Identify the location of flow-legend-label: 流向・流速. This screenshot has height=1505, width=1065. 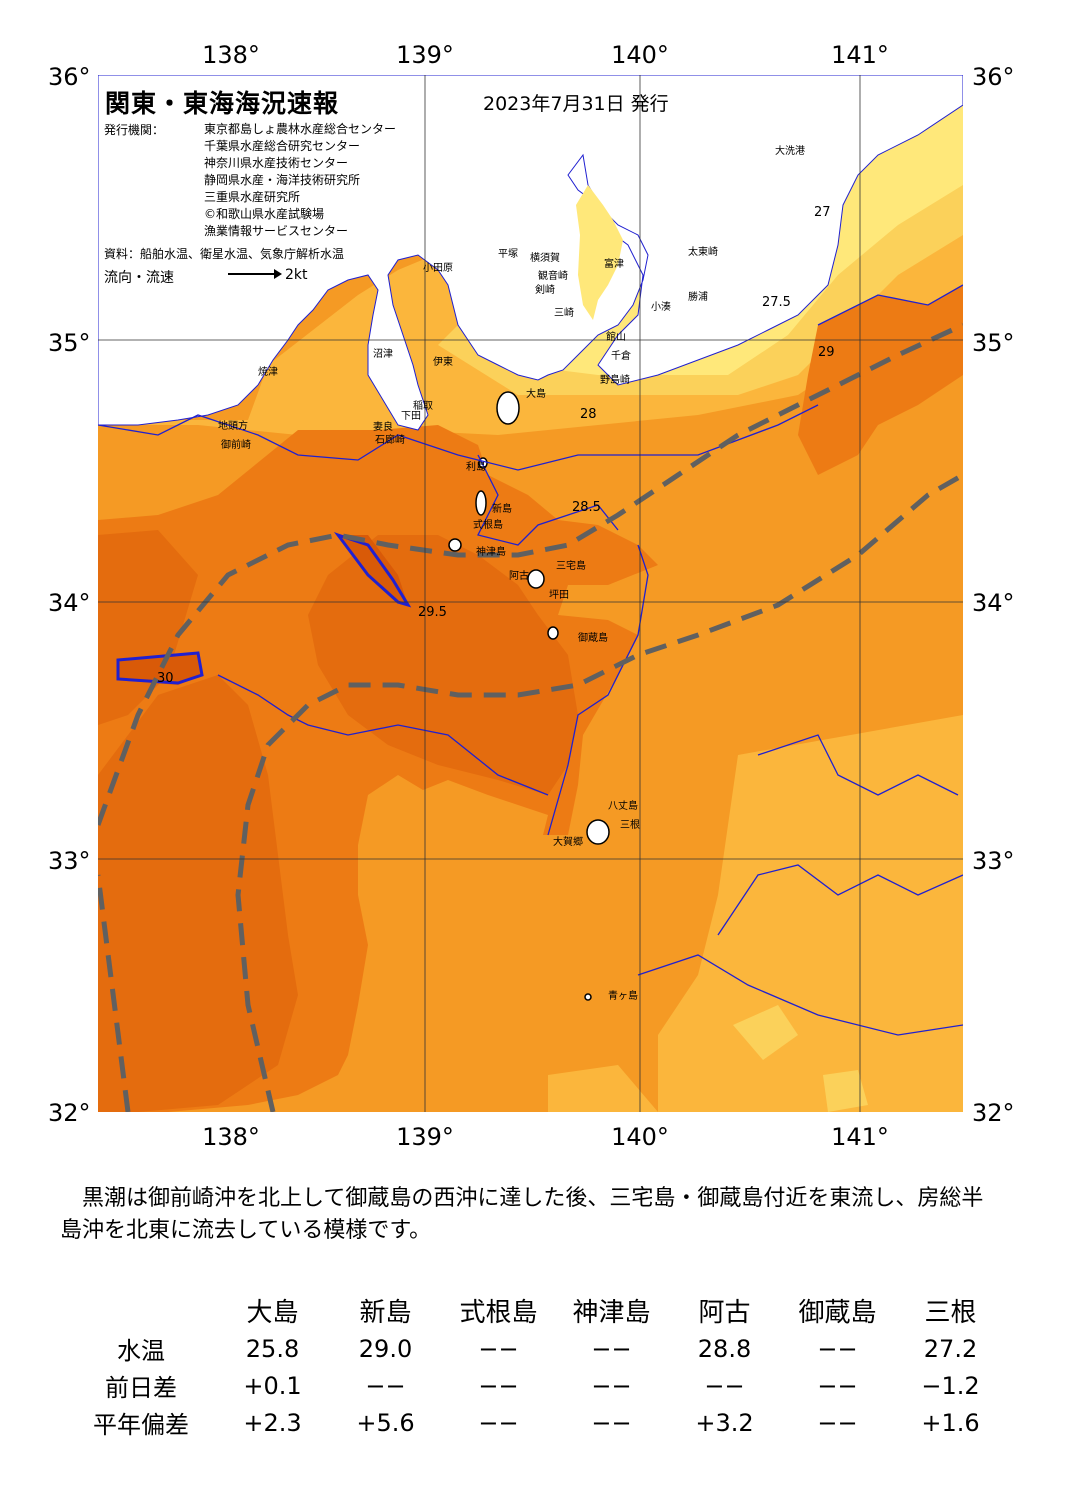
(139, 278).